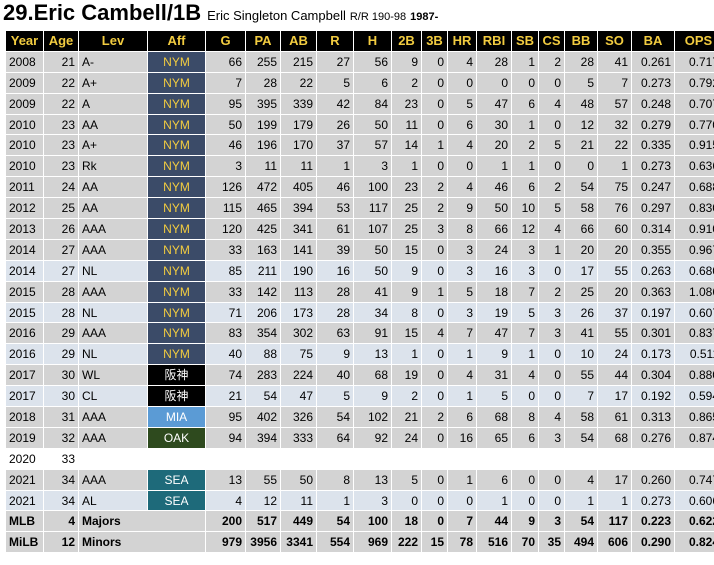 The image size is (714, 565). What do you see at coordinates (653, 437) in the screenshot?
I see `stat-cell: 0.276` at bounding box center [653, 437].